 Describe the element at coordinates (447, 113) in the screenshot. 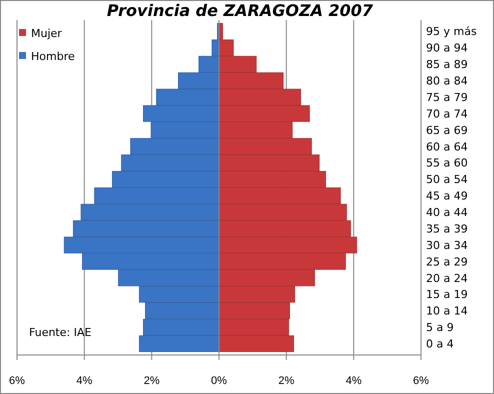

I see `y-tick-label: 70 a 74` at that location.